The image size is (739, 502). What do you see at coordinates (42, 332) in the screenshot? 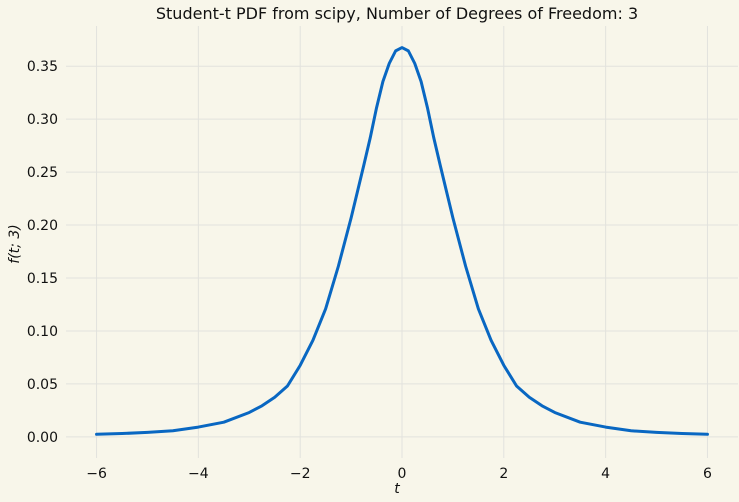
I see `y-tick-label: 0.10` at bounding box center [42, 332].